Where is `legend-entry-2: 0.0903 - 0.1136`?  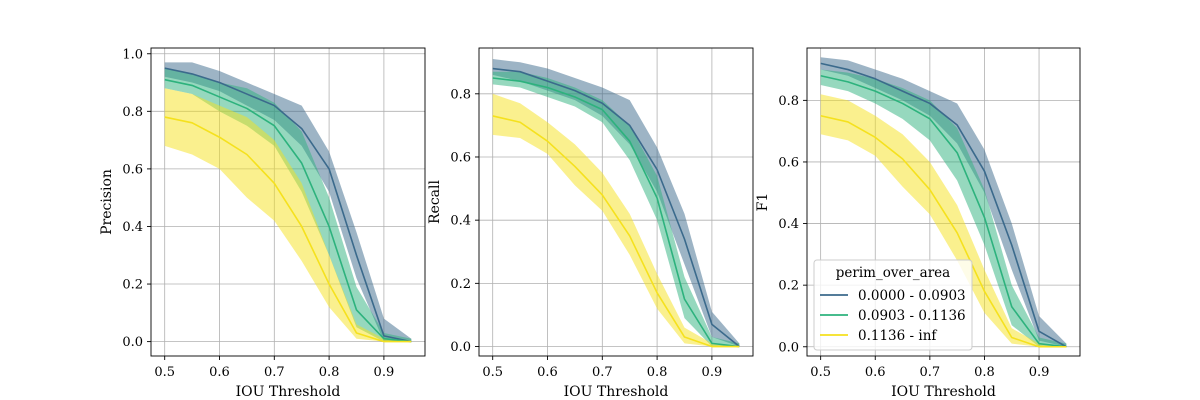 legend-entry-2: 0.0903 - 0.1136 is located at coordinates (912, 316).